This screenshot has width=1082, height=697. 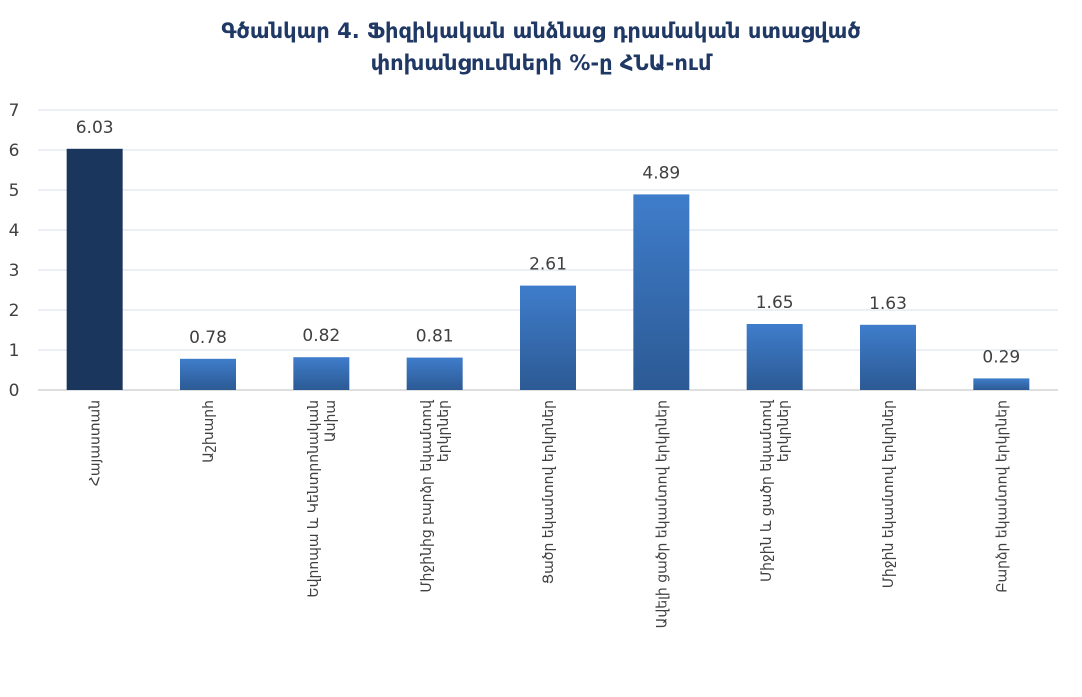 I want to click on category-label: Եվրոպա և Կենտրոնական Ասիա, so click(x=322, y=499).